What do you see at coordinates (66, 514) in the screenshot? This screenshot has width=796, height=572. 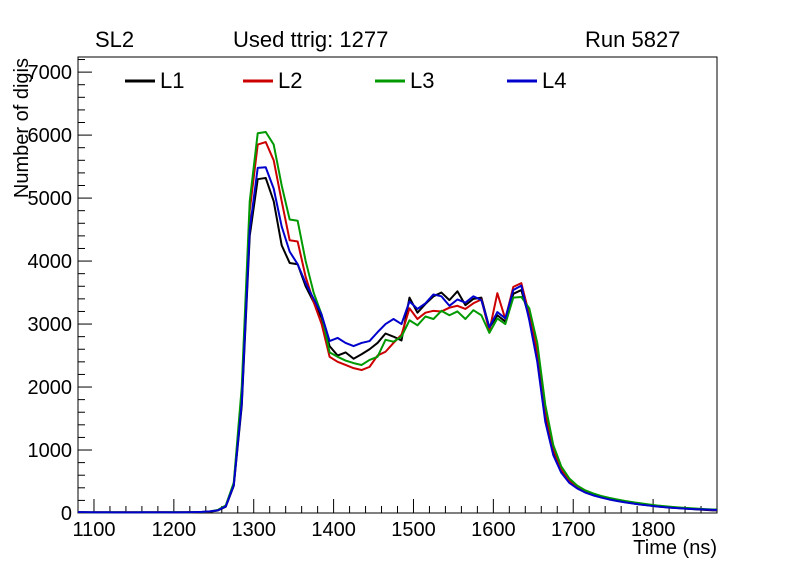 I see `y-tick-label: 0` at bounding box center [66, 514].